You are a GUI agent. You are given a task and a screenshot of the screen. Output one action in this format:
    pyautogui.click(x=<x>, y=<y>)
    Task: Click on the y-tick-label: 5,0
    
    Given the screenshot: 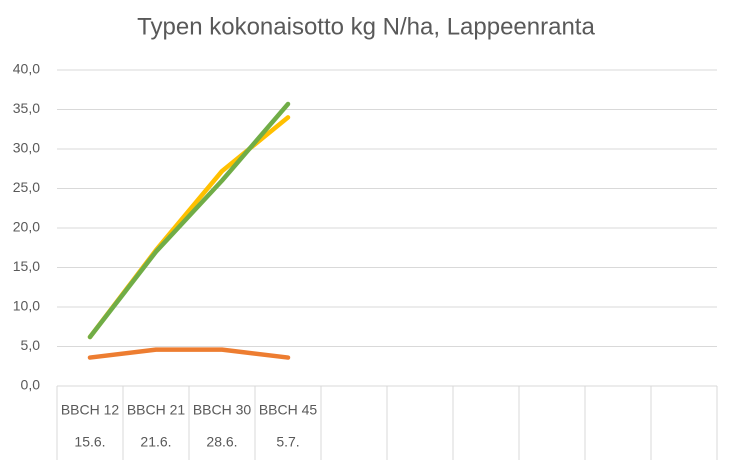 What is the action you would take?
    pyautogui.click(x=31, y=345)
    